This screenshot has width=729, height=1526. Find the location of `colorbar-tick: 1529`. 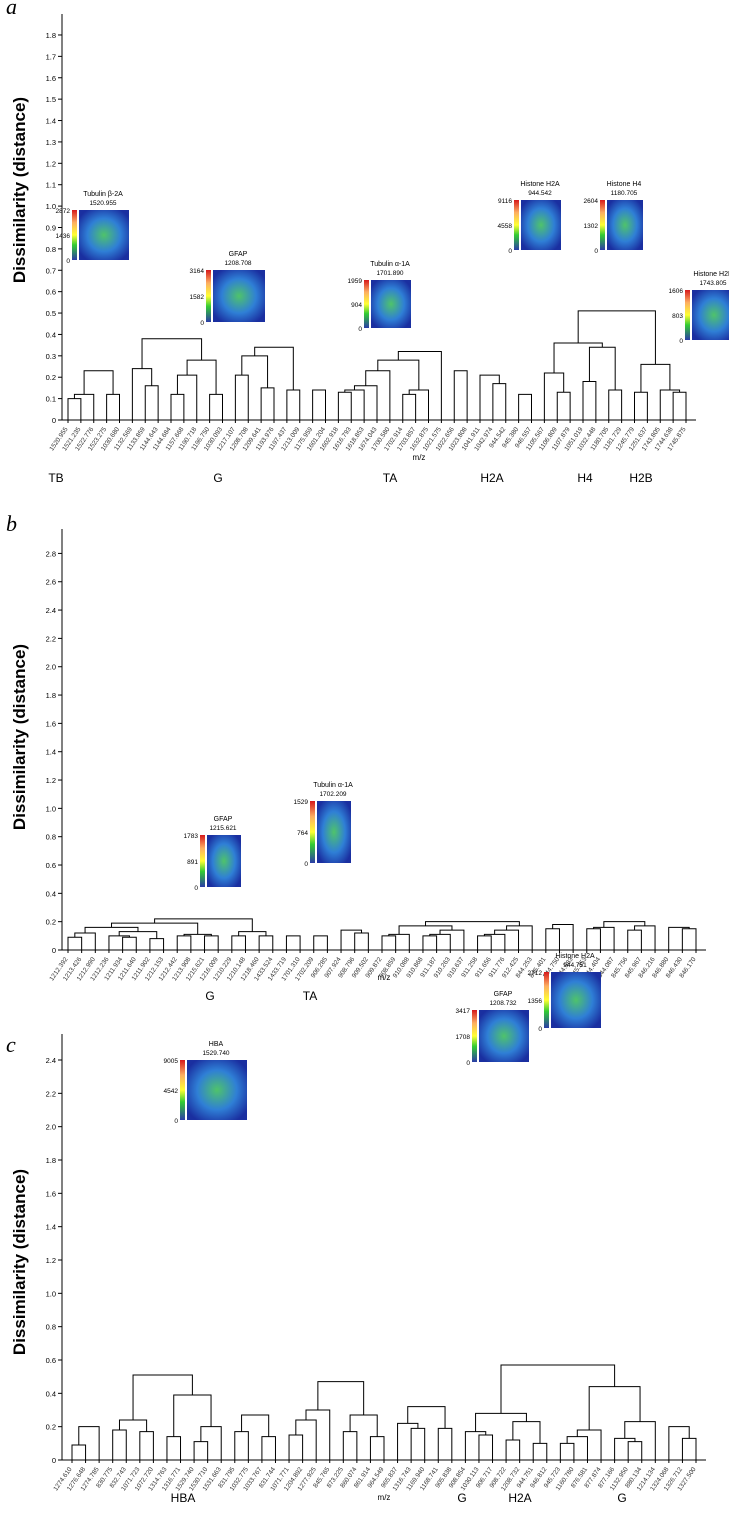

colorbar-tick: 1529 is located at coordinates (301, 802).